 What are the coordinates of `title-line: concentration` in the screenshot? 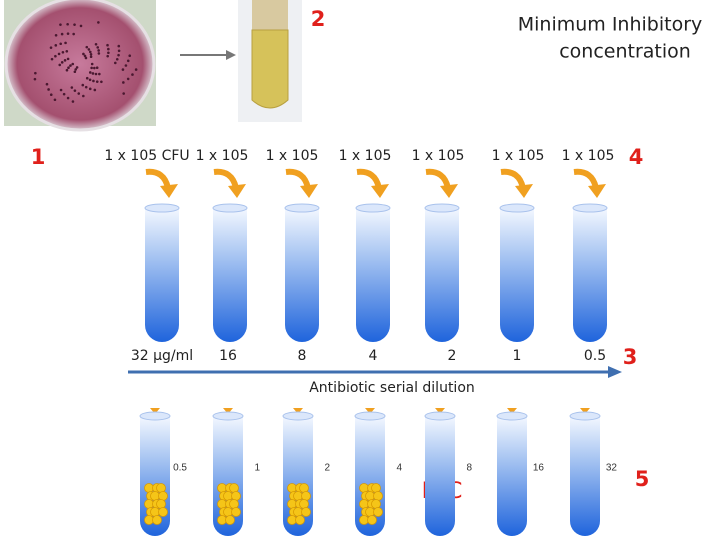 It's located at (625, 52).